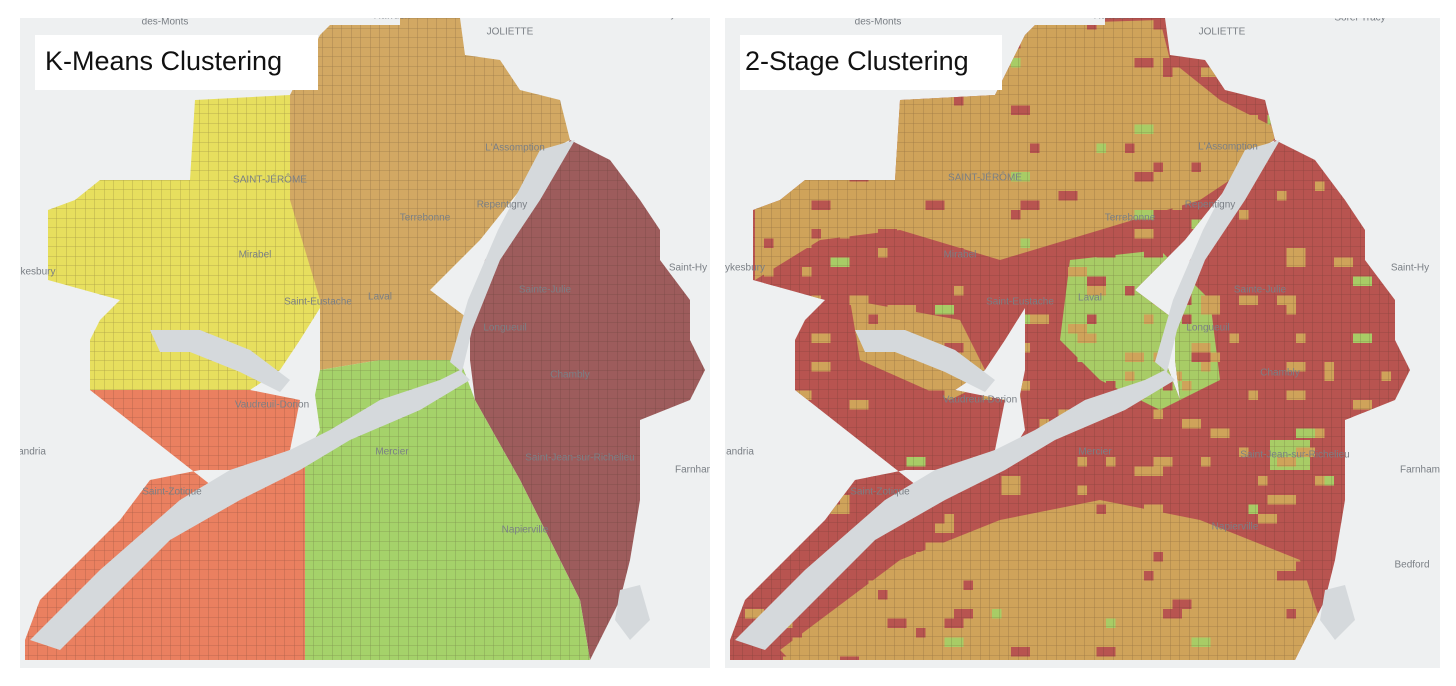 The height and width of the screenshot is (686, 1456). I want to click on place-label: Bedford, so click(1411, 565).